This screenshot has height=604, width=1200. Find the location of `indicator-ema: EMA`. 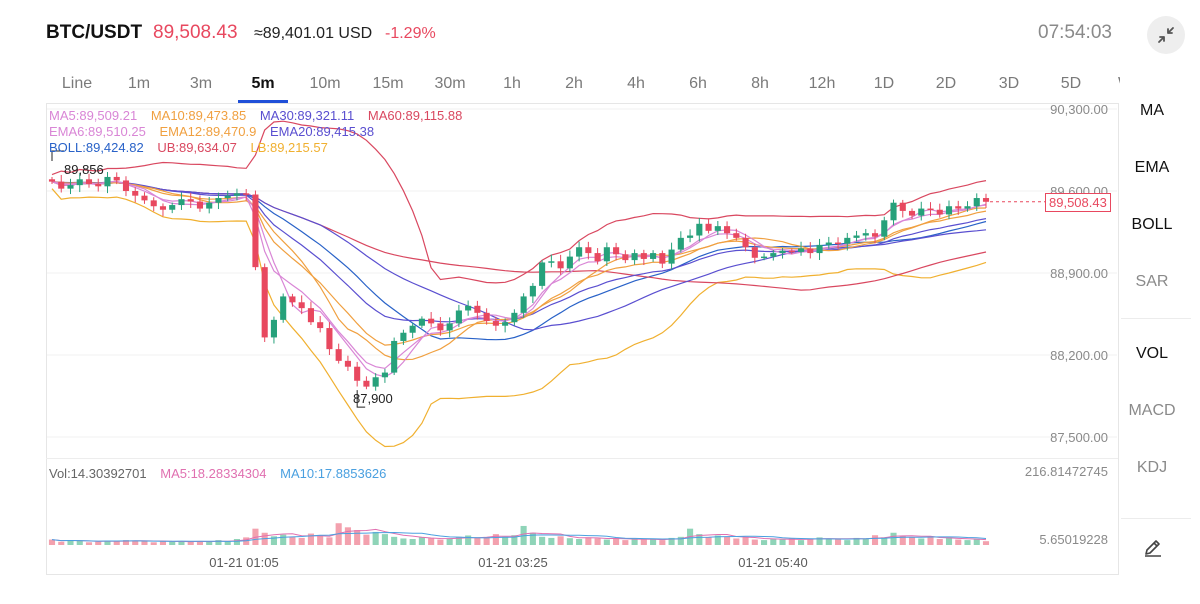

indicator-ema: EMA is located at coordinates (1152, 167).